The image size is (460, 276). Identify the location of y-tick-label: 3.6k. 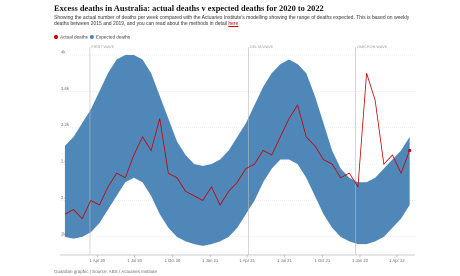
(65, 88).